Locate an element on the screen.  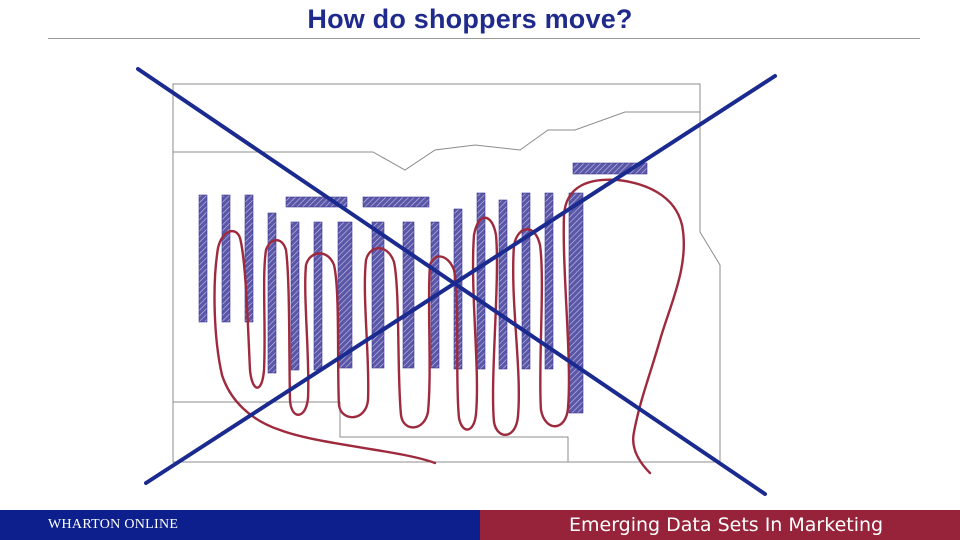
title-divider is located at coordinates (484, 38).